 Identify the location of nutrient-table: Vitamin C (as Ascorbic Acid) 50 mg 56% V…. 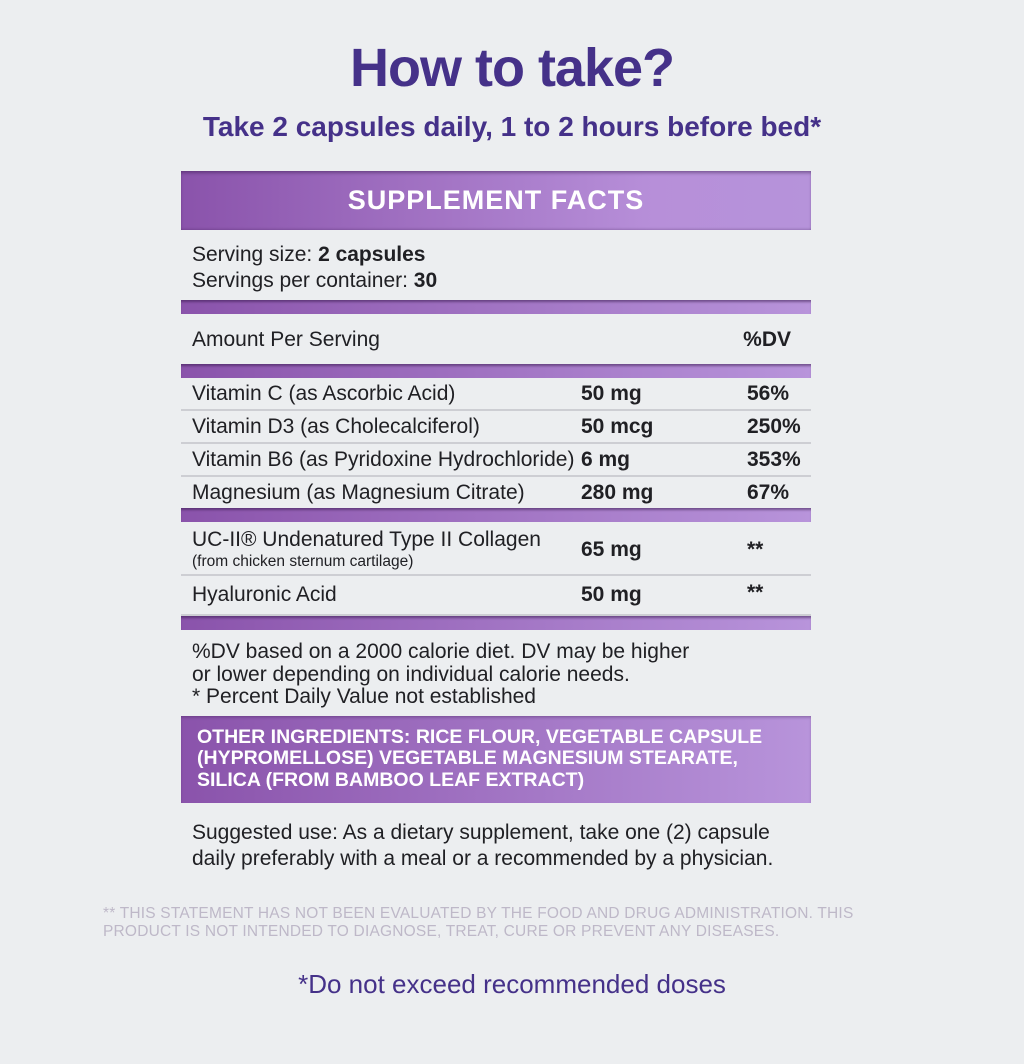
(496, 443).